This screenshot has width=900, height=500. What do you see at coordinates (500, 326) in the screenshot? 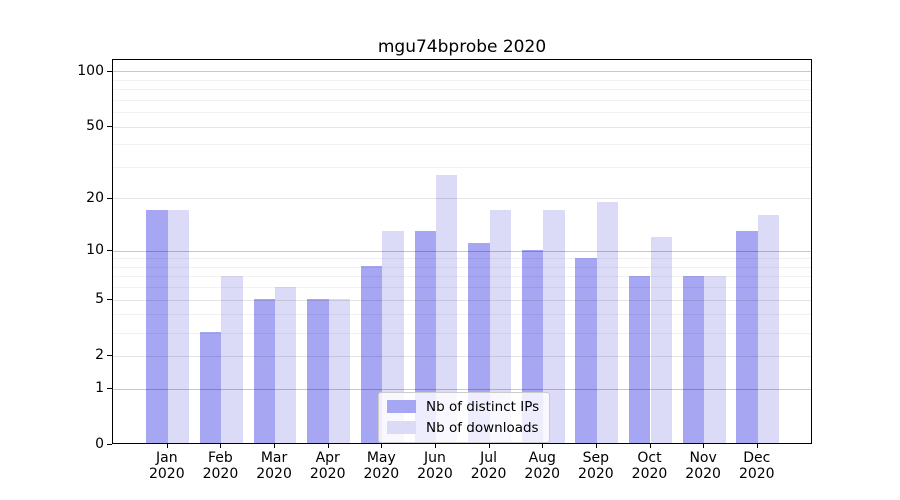
I see `bar-downloads-jul` at bounding box center [500, 326].